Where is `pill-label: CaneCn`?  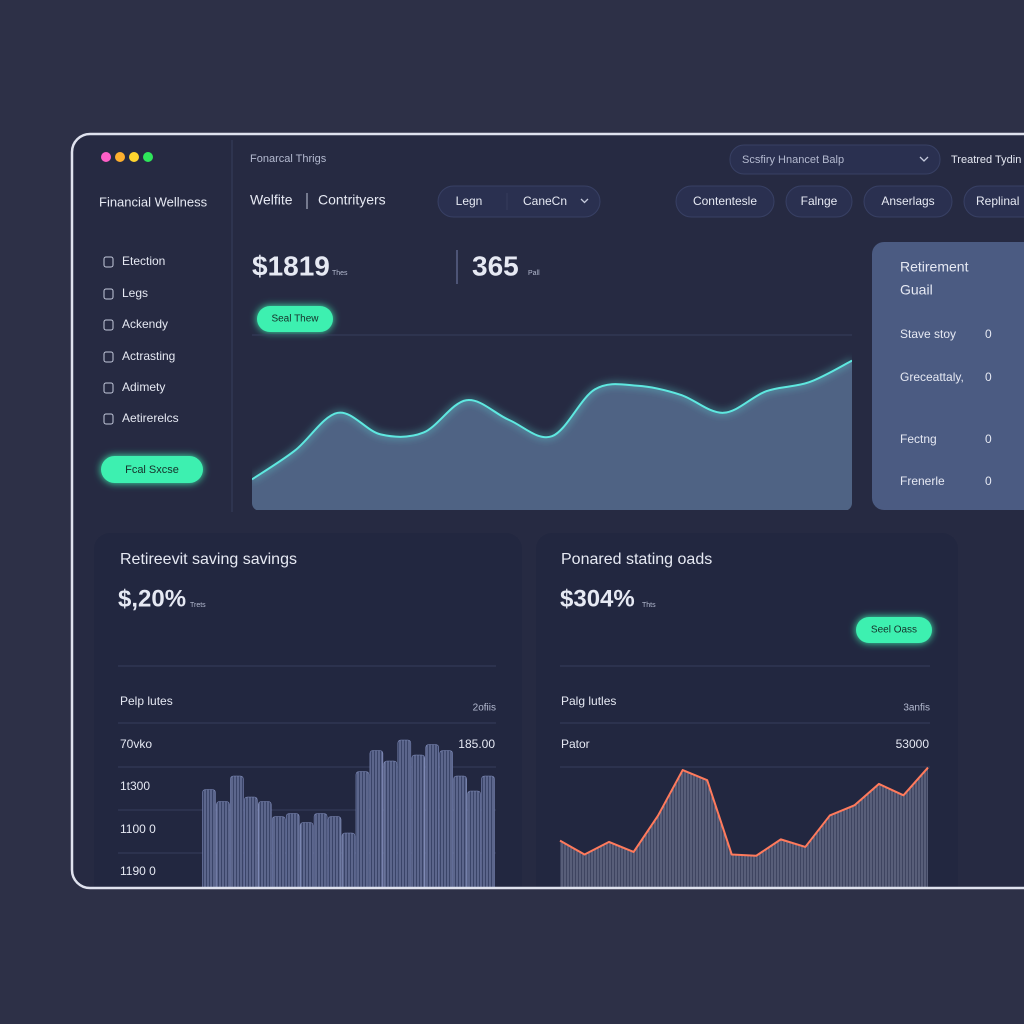
pill-label: CaneCn is located at coordinates (545, 201).